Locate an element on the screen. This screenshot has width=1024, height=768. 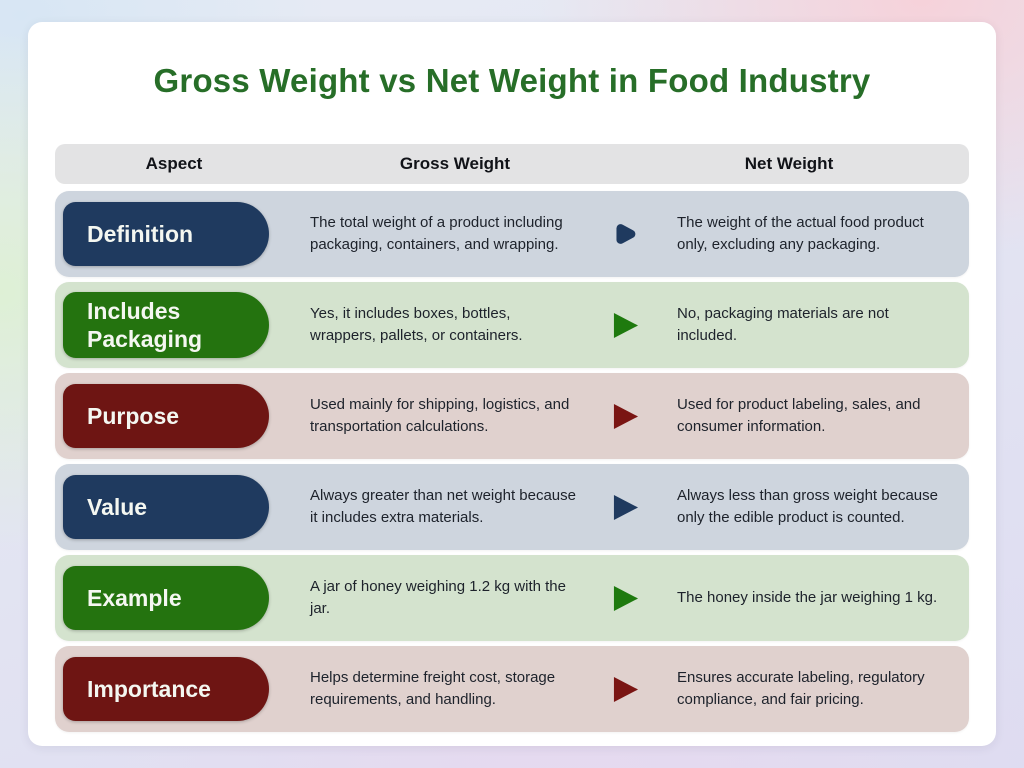
aspect-pill: Includes Packaging is located at coordinates (166, 325).